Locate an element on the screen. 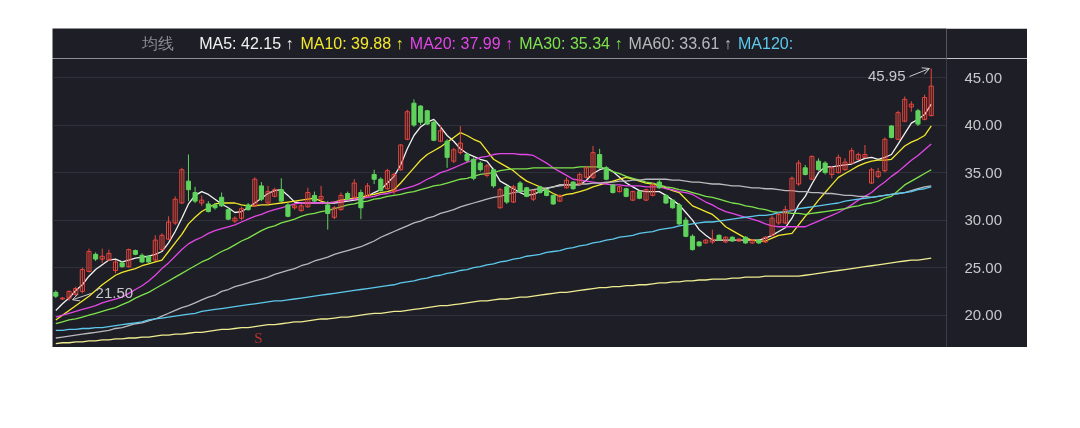 The width and height of the screenshot is (1080, 428). text: 均线 is located at coordinates (158, 43).